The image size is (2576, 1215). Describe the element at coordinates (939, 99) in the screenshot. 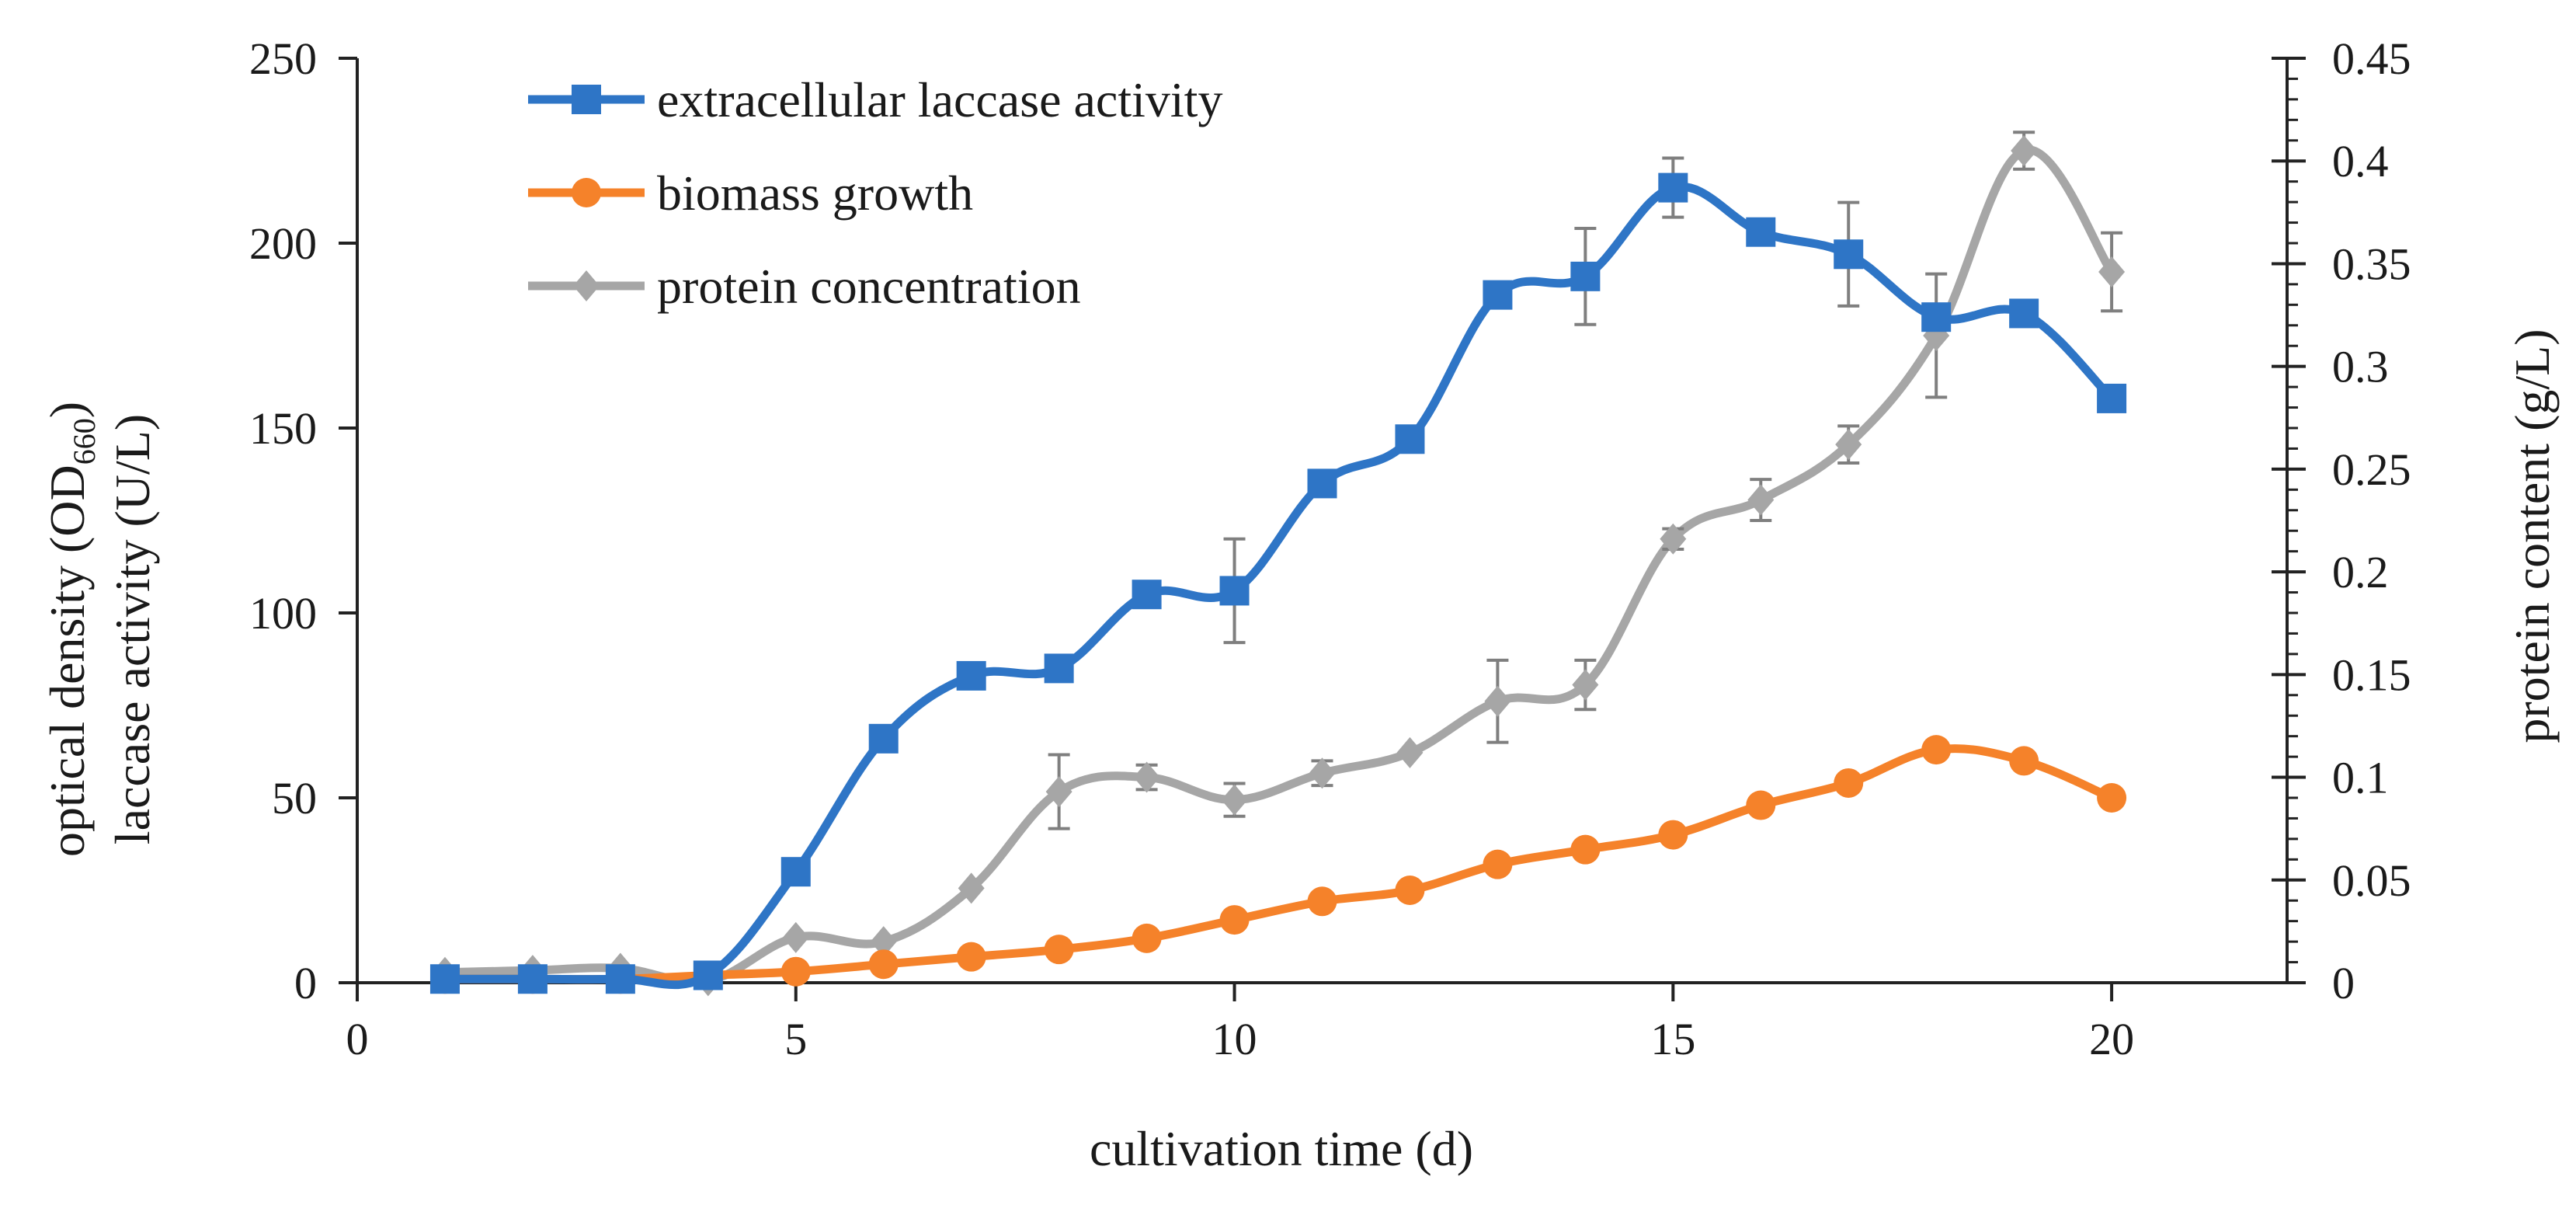

I see `legend-label: extracellular laccase activity` at that location.